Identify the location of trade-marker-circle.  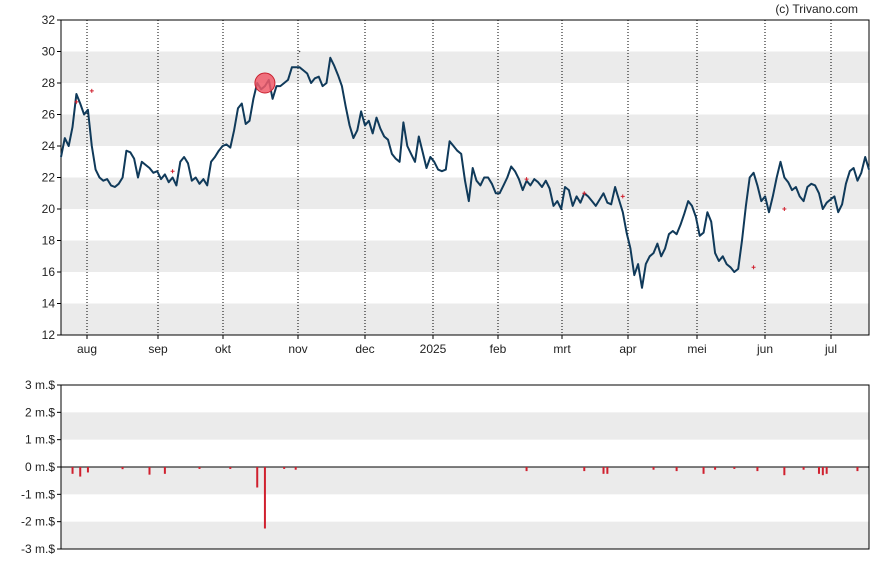
(265, 83).